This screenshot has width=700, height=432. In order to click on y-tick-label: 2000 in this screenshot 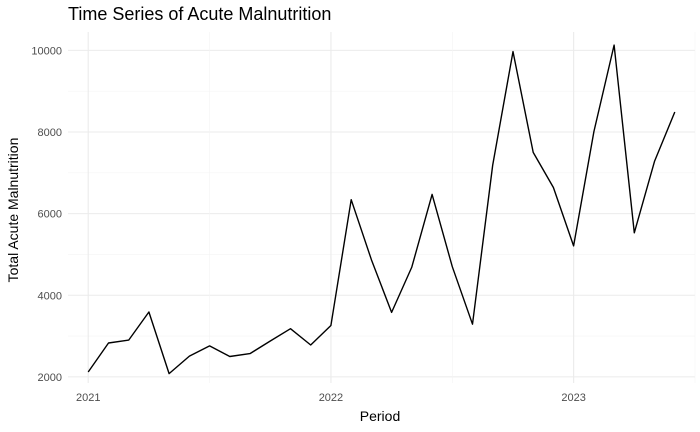, I will do `click(50, 378)`.